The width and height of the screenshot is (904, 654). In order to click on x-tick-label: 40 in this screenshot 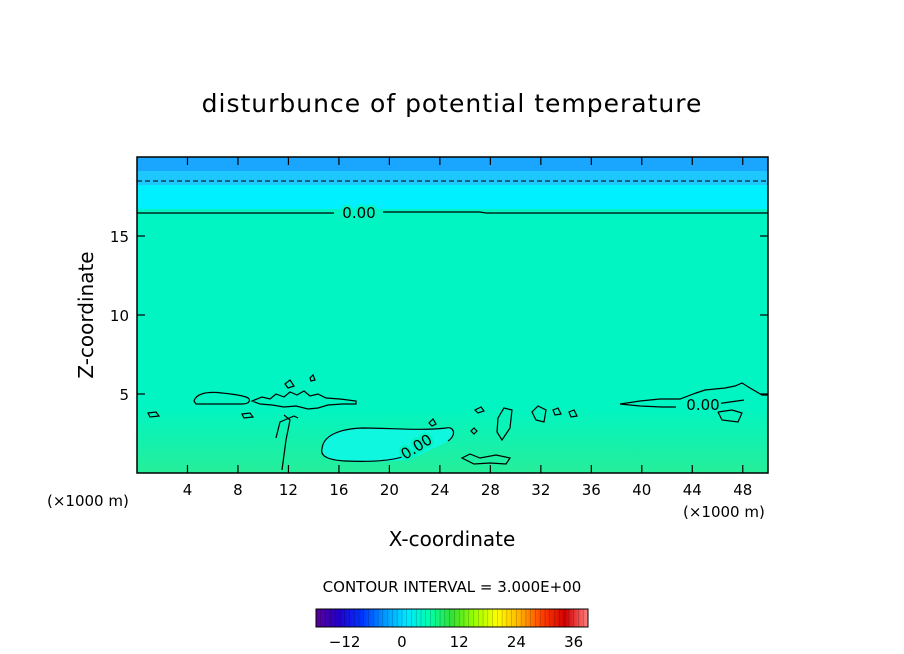, I will do `click(641, 490)`.